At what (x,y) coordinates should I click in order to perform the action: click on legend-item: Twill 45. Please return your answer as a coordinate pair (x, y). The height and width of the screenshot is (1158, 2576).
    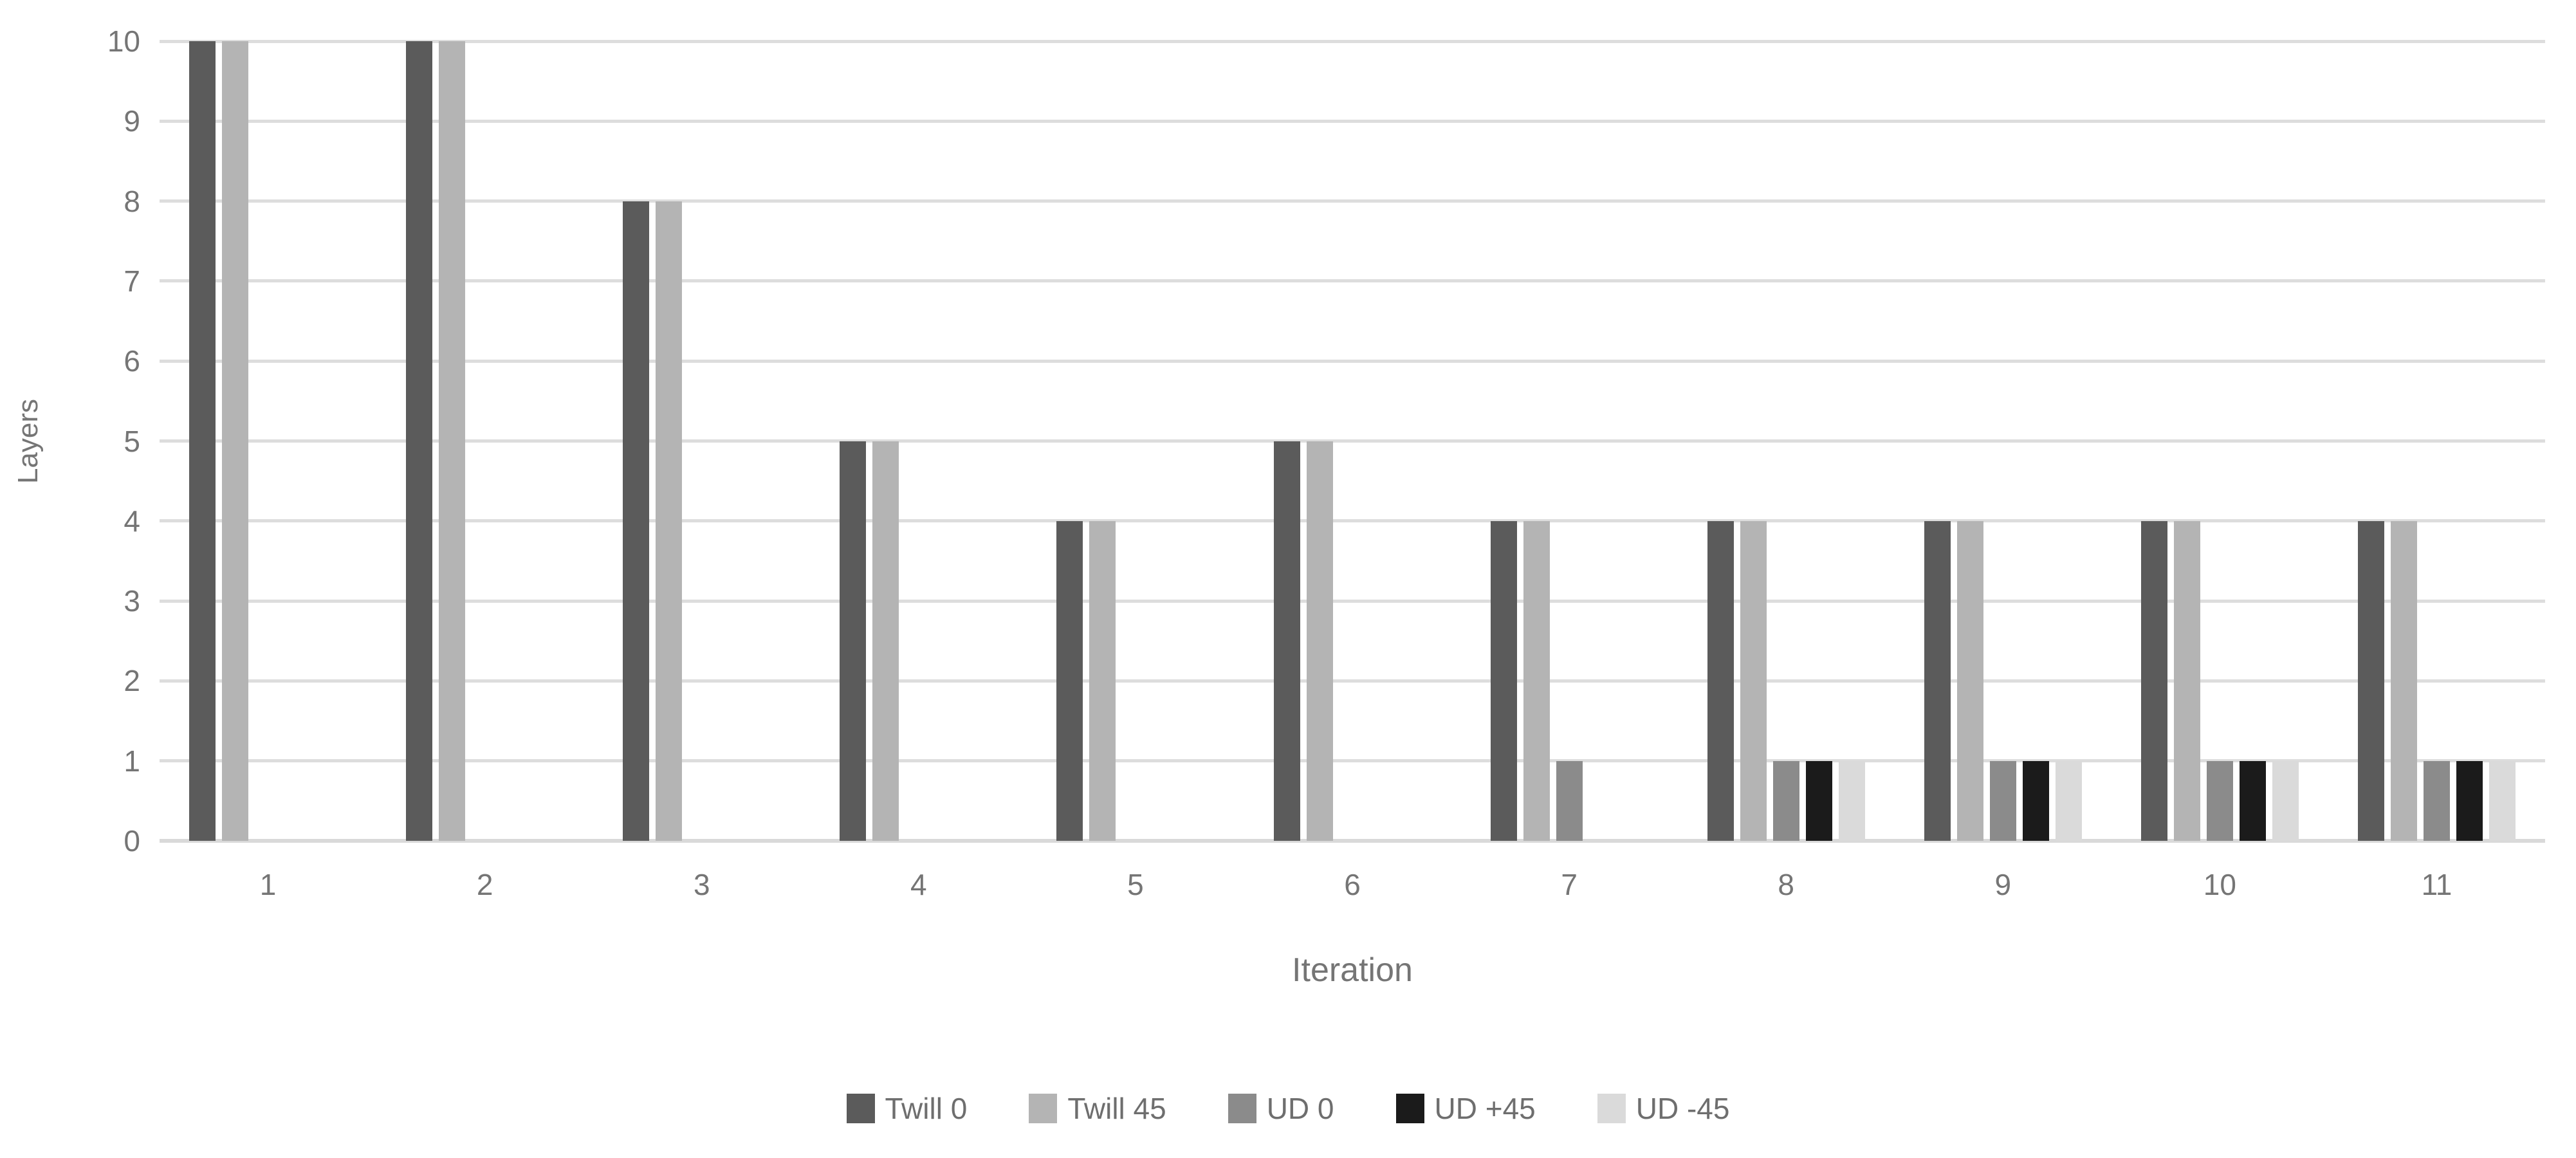
    Looking at the image, I should click on (1097, 1108).